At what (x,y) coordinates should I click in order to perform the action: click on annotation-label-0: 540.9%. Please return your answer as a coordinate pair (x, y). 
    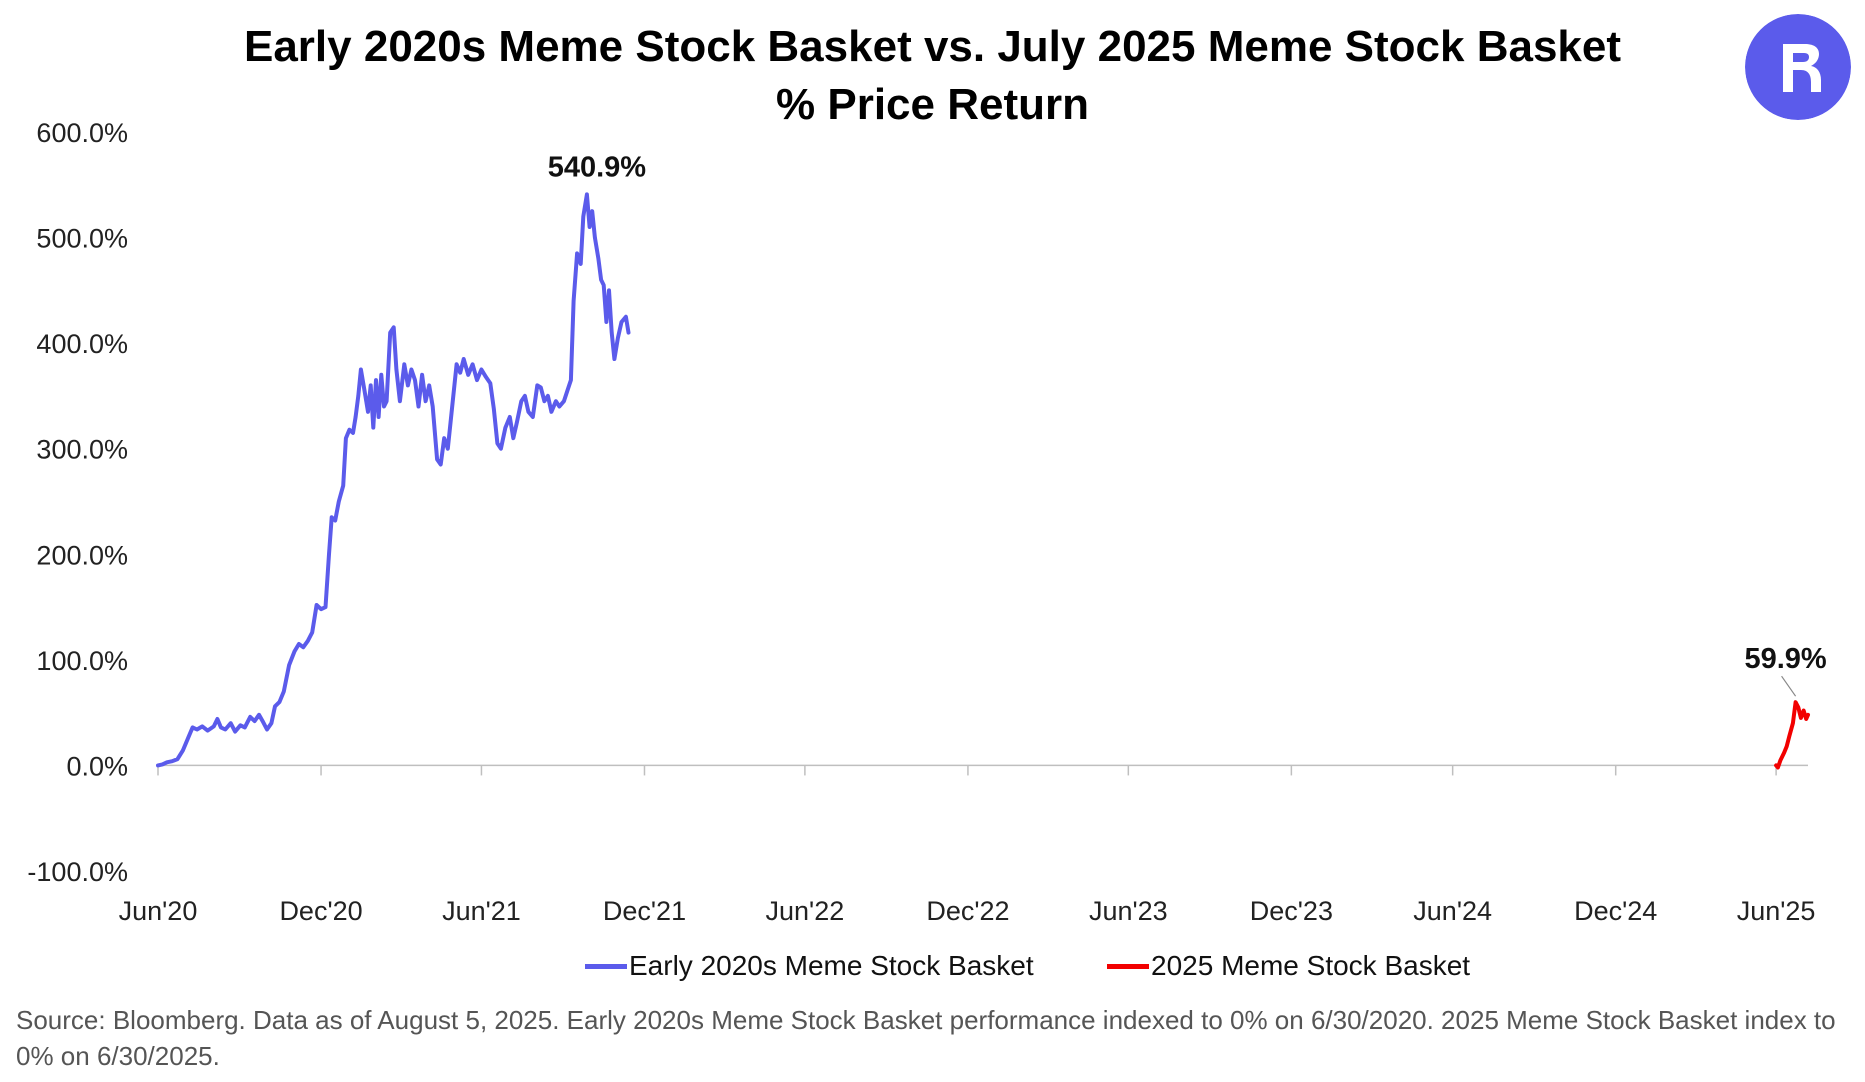
    Looking at the image, I should click on (597, 167).